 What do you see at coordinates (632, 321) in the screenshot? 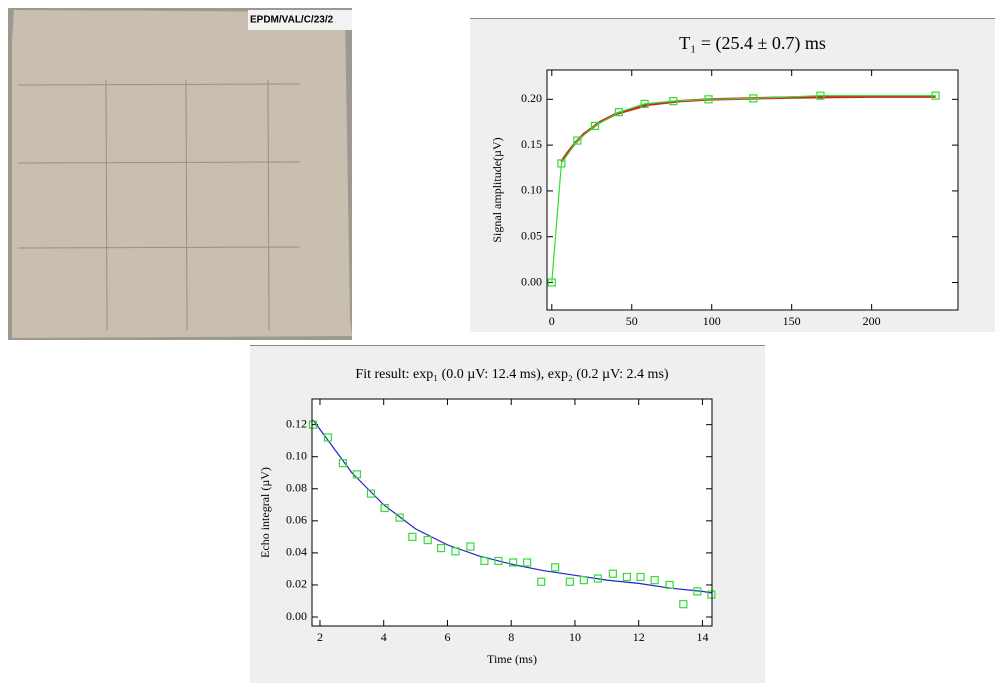
I see `x-tick-label: 50` at bounding box center [632, 321].